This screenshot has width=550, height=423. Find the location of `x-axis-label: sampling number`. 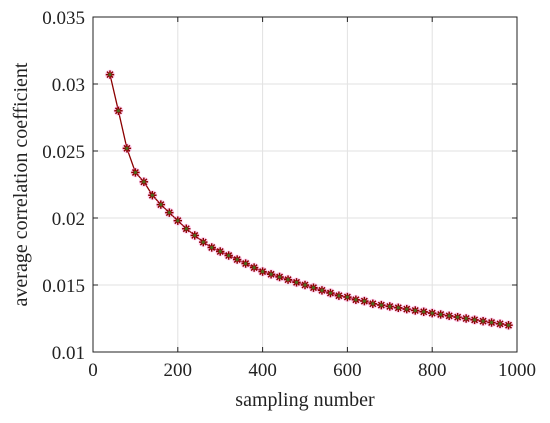

x-axis-label: sampling number is located at coordinates (305, 400).